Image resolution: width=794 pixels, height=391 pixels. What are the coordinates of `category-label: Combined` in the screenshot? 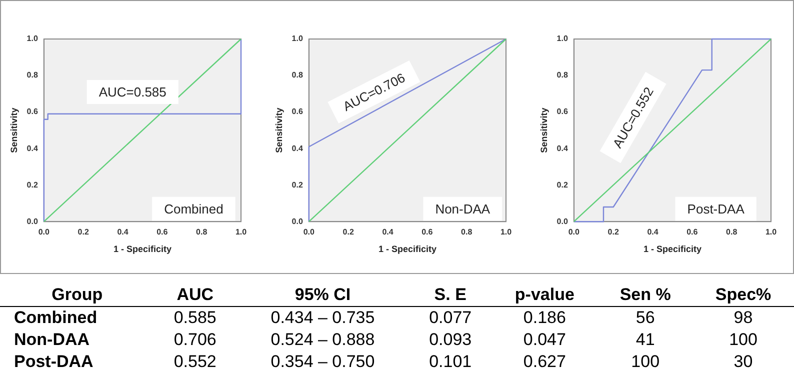 It's located at (56, 317).